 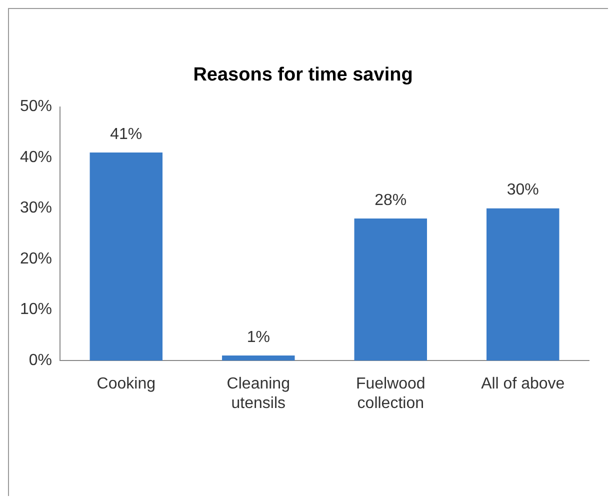 I want to click on data-label: 41%, so click(x=126, y=134).